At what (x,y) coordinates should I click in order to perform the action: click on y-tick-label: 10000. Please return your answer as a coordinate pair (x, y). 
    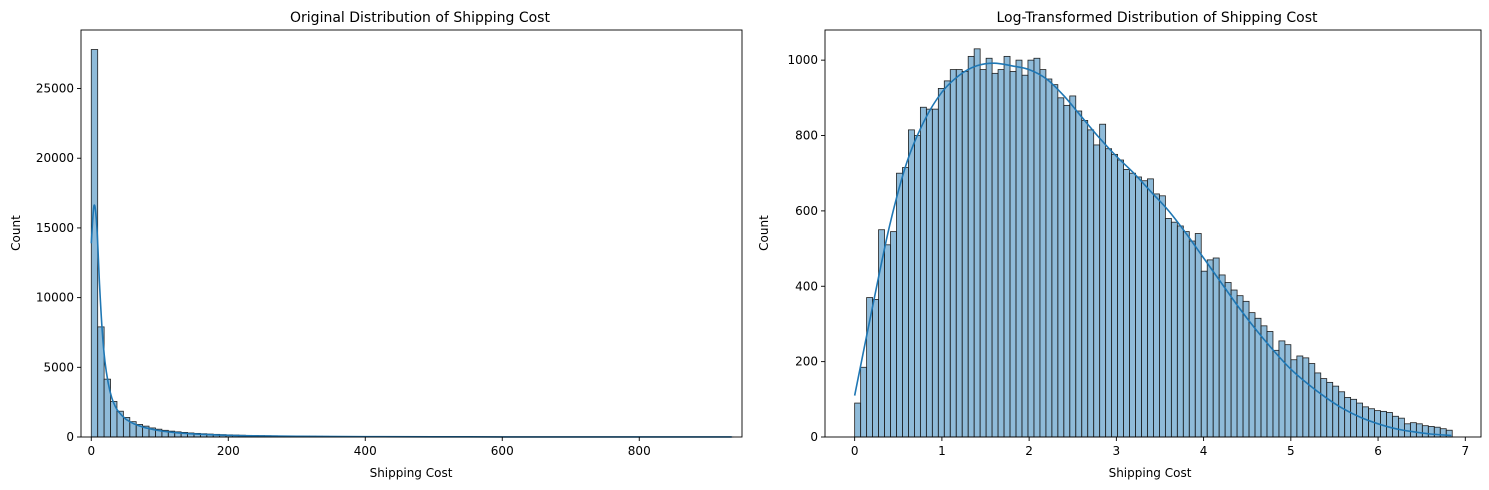
    Looking at the image, I should click on (55, 298).